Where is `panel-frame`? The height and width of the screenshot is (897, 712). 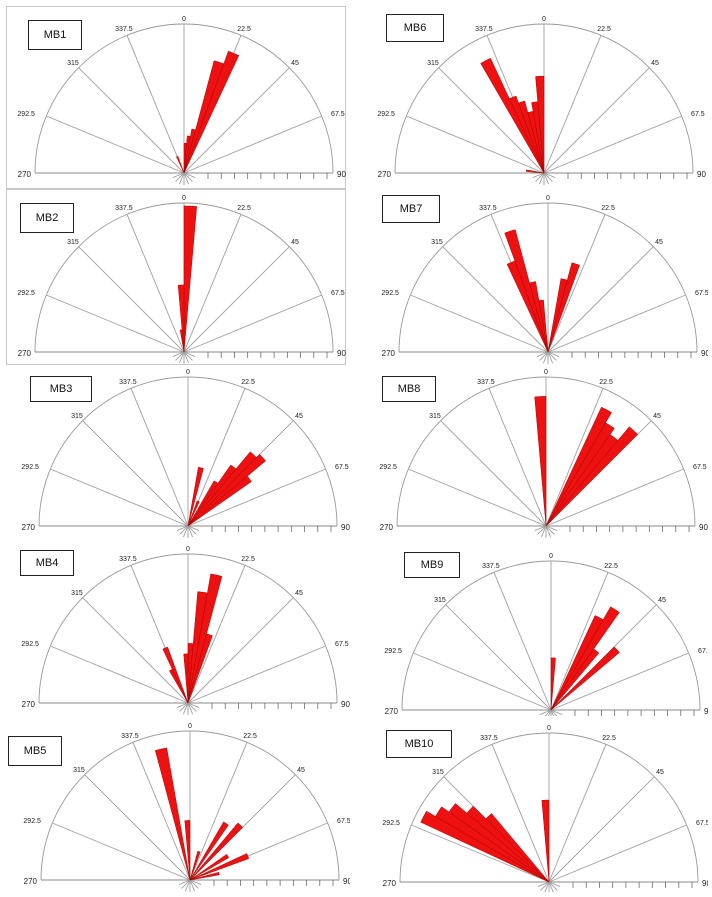 panel-frame is located at coordinates (176, 97).